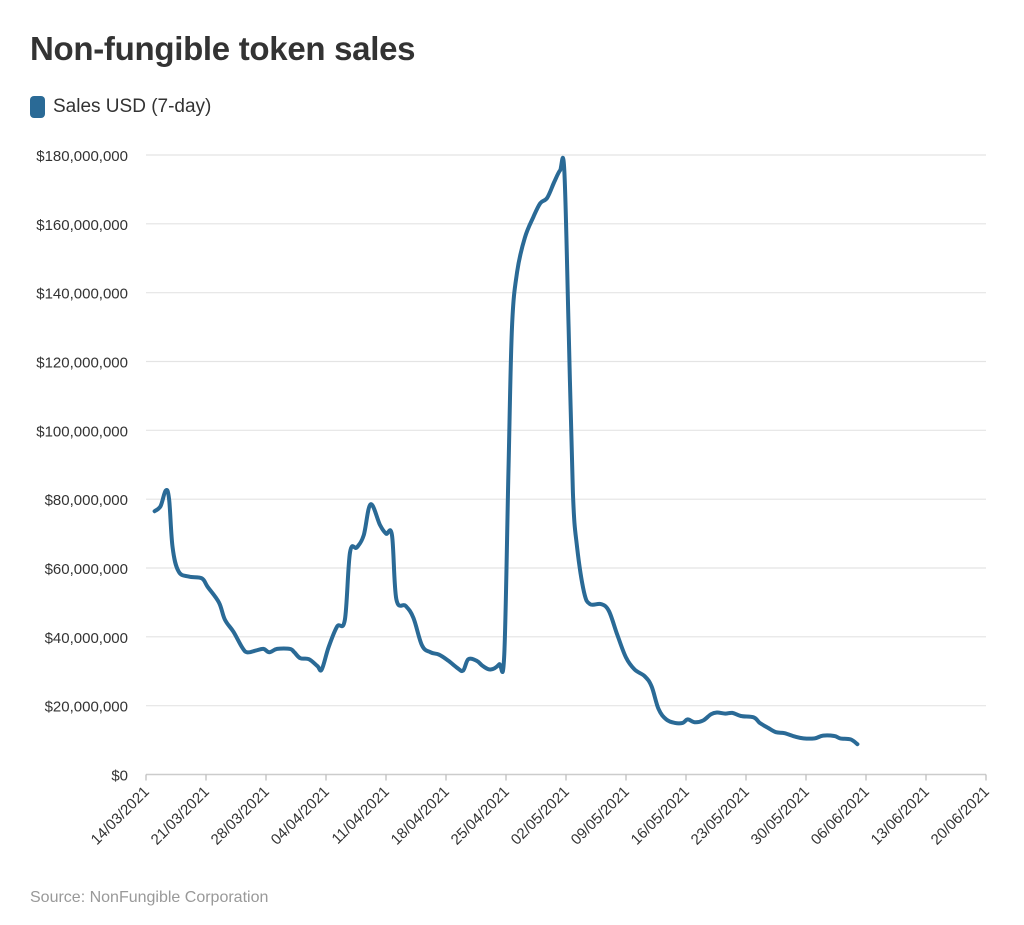  Describe the element at coordinates (660, 815) in the screenshot. I see `x-tick-label: 16/05/2021` at that location.